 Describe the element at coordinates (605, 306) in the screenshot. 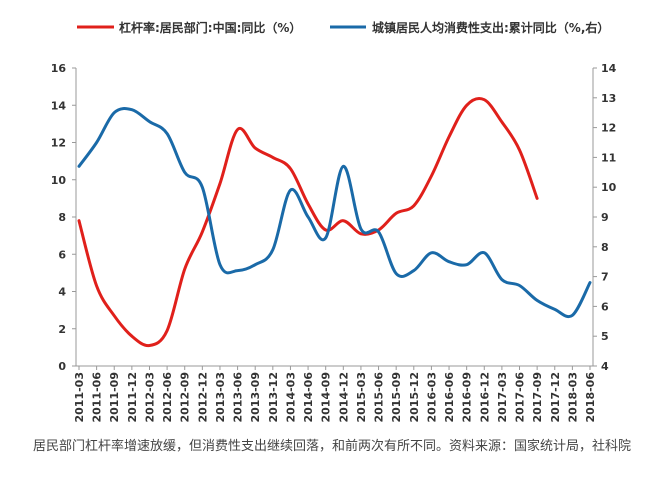

I see `y-right-tick-label: 6` at that location.